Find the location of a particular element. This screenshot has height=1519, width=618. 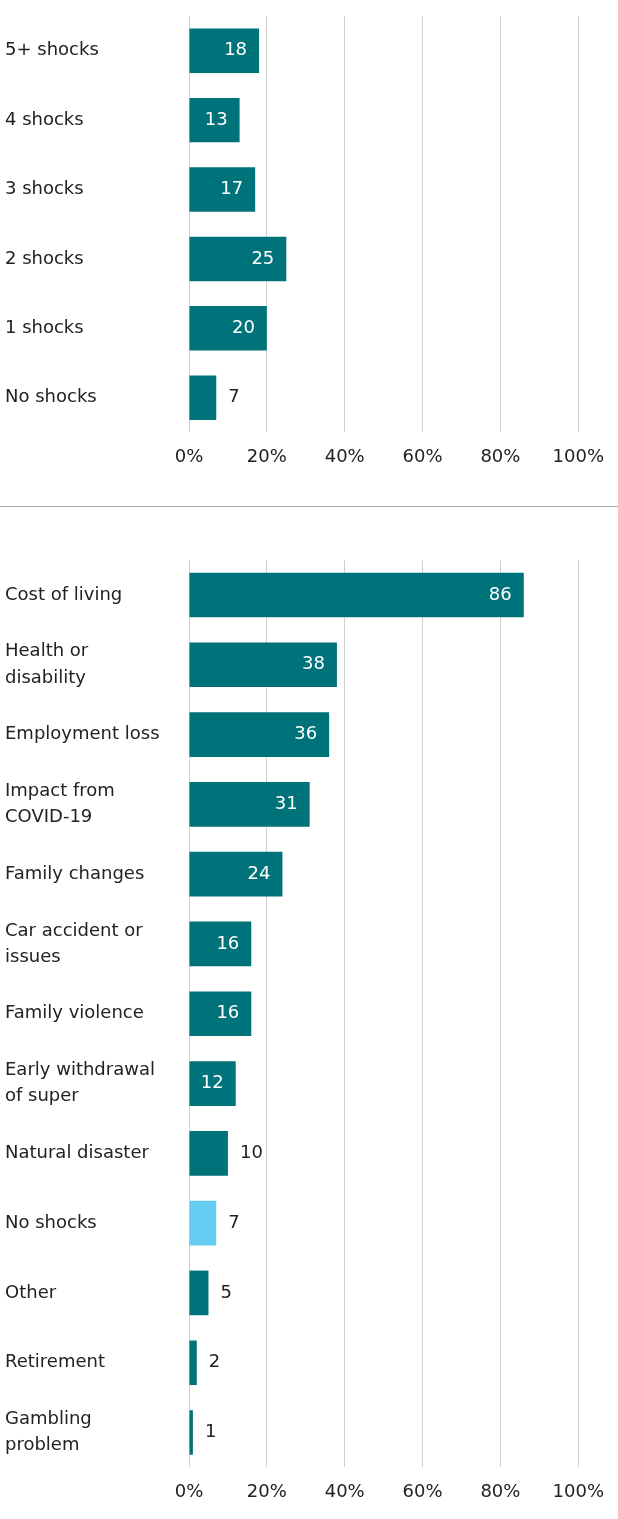

y-tick-label: Other is located at coordinates (31, 1291).